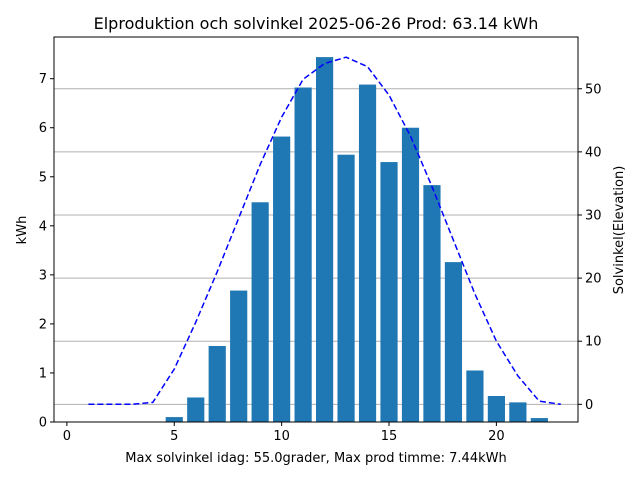  I want to click on x-tick-label: 5, so click(174, 436).